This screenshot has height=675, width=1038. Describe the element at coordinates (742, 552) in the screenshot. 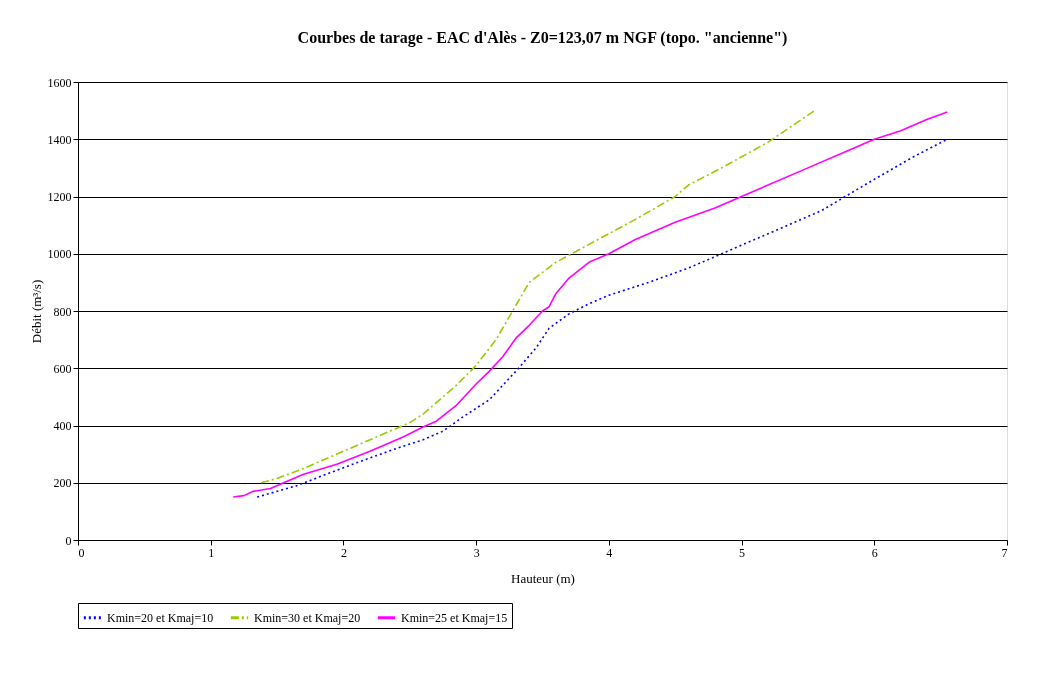

I see `x-tick-label: 5` at that location.